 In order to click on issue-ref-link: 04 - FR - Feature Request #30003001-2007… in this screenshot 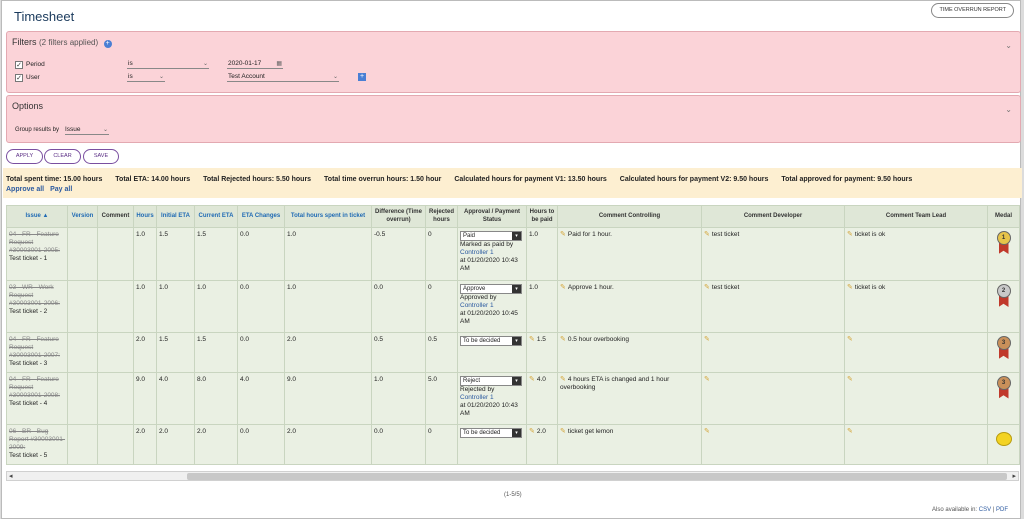, I will do `click(34, 348)`.